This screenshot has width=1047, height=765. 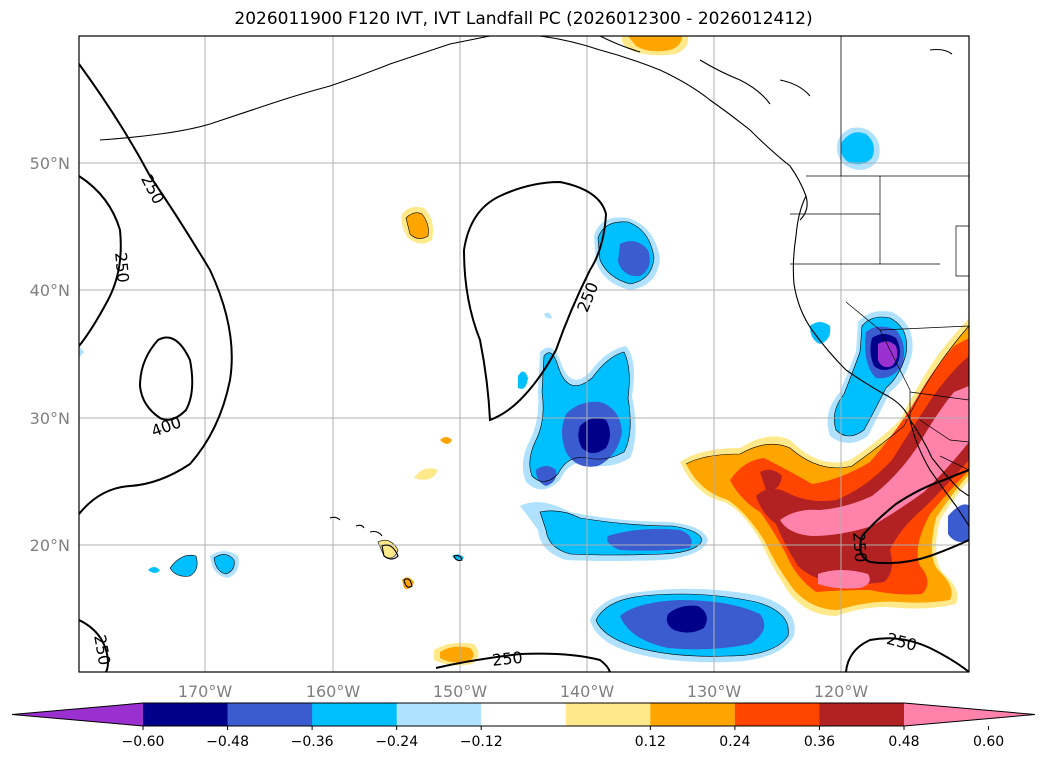 What do you see at coordinates (227, 742) in the screenshot?
I see `colorbar-tick-label-1: −0.48` at bounding box center [227, 742].